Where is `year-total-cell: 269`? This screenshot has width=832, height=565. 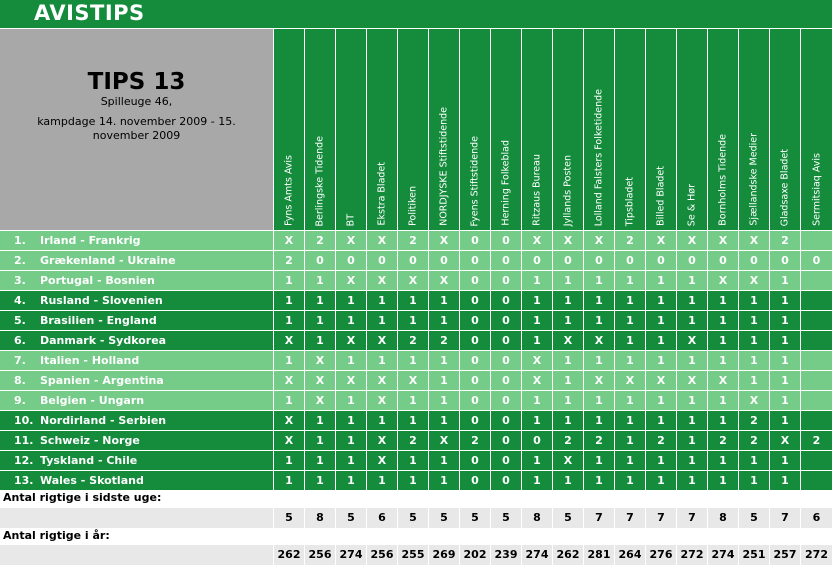 year-total-cell: 269 is located at coordinates (443, 555).